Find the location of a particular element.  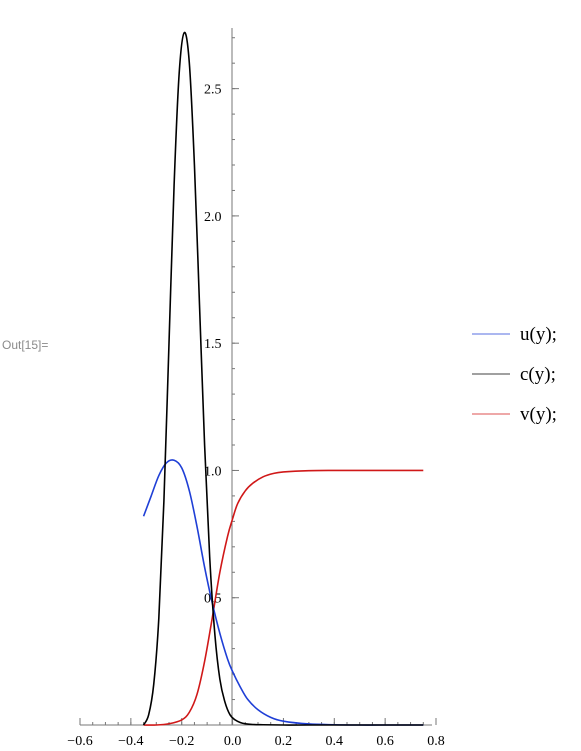

legend-label: c(y); is located at coordinates (538, 374).